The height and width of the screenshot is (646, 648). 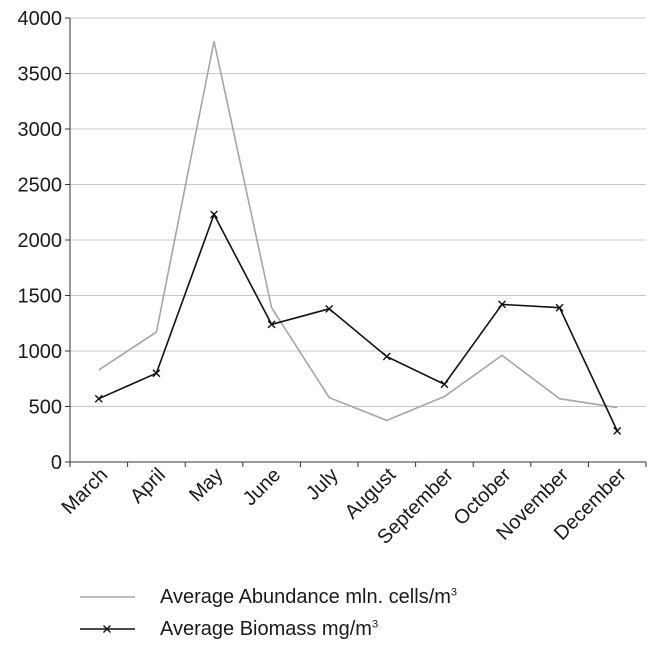 I want to click on x-tick-label: March, so click(x=84, y=491).